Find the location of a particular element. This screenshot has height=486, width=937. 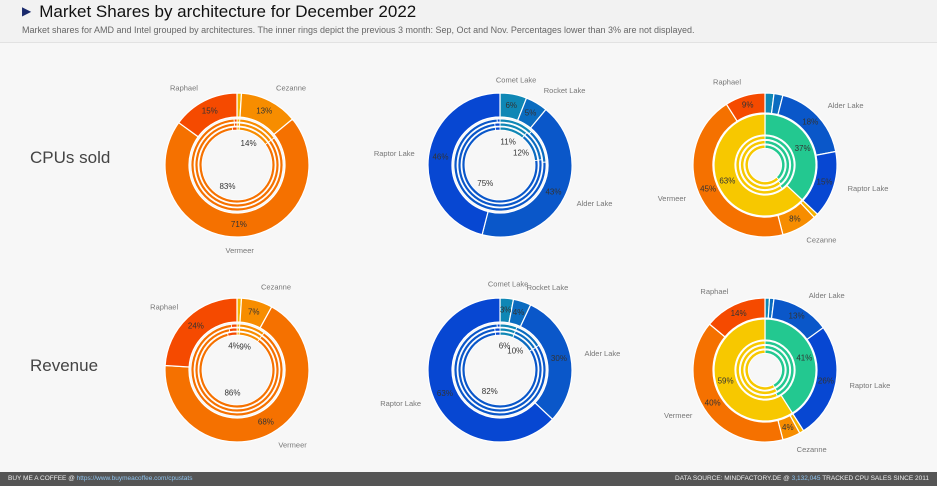

percent-label: 46% is located at coordinates (440, 157).